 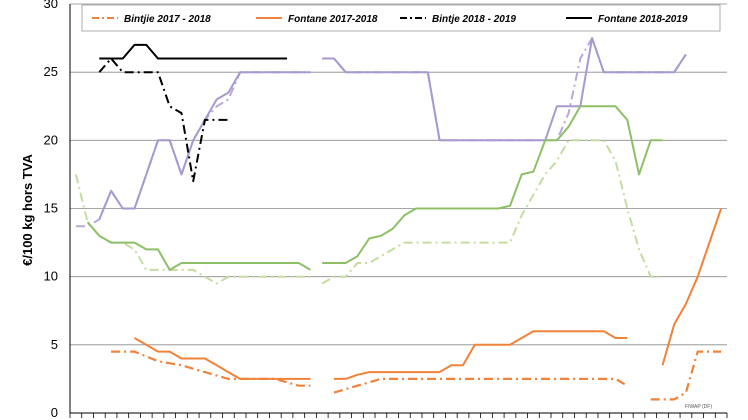 What do you see at coordinates (698, 407) in the screenshot?
I see `source-note: FIWAP (DF)` at bounding box center [698, 407].